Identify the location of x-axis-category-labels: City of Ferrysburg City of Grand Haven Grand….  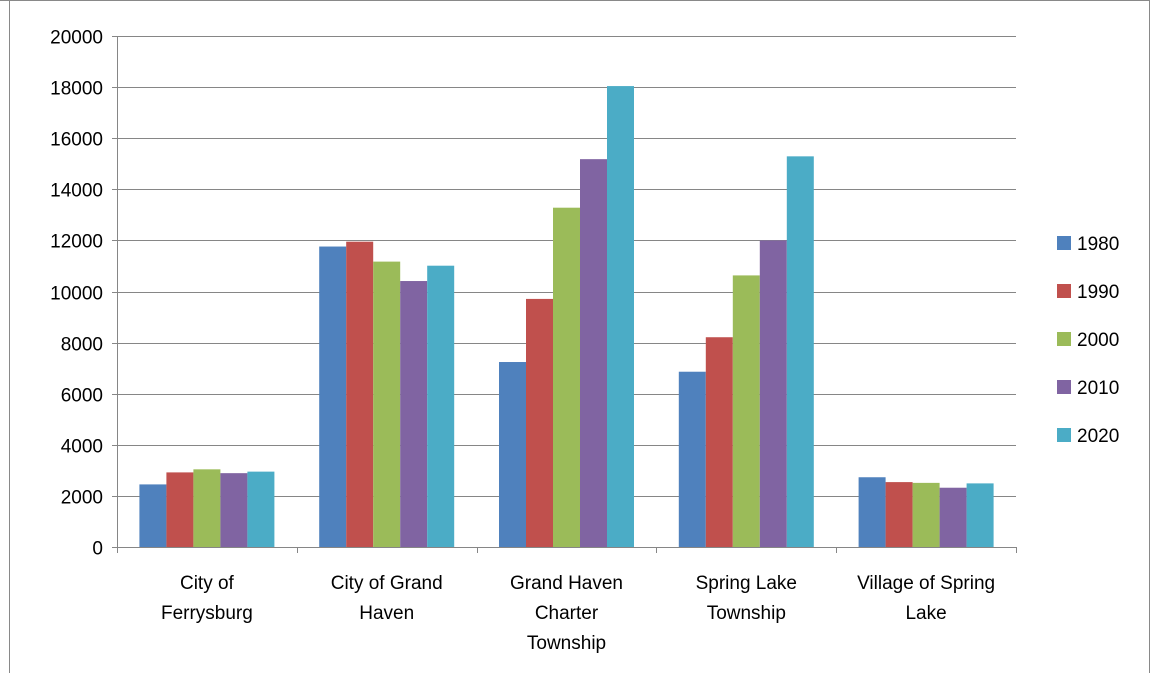
(578, 613).